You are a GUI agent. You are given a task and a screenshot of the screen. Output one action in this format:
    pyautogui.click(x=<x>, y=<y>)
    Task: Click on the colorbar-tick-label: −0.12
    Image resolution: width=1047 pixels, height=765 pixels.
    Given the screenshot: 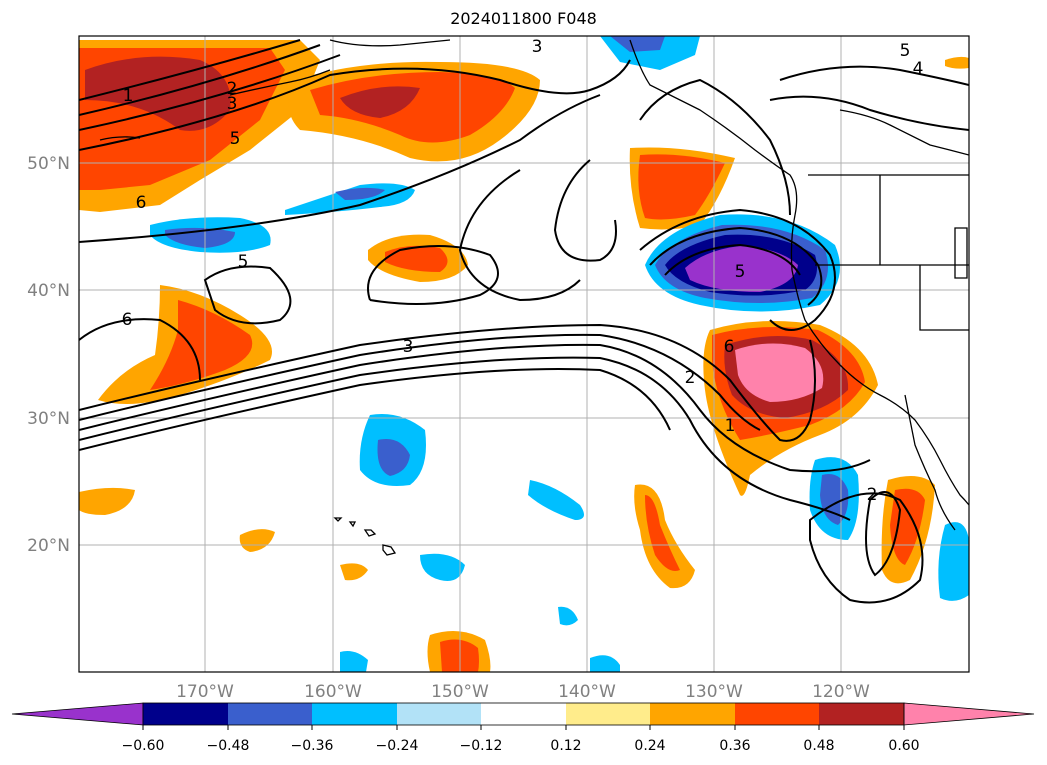 What is the action you would take?
    pyautogui.click(x=481, y=746)
    